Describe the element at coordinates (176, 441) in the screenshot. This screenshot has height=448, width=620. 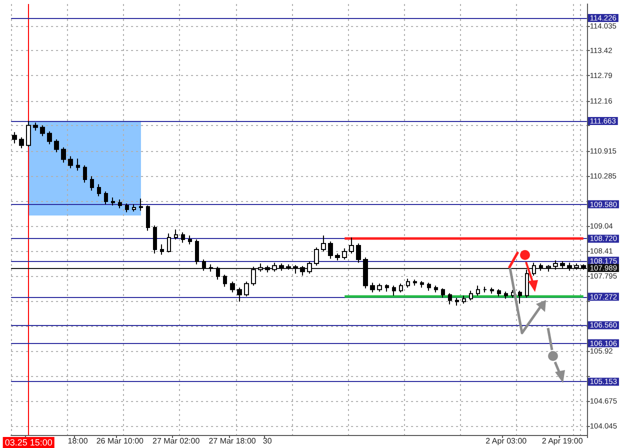
I see `x-tick-label: 27 Mar 02:00` at that location.